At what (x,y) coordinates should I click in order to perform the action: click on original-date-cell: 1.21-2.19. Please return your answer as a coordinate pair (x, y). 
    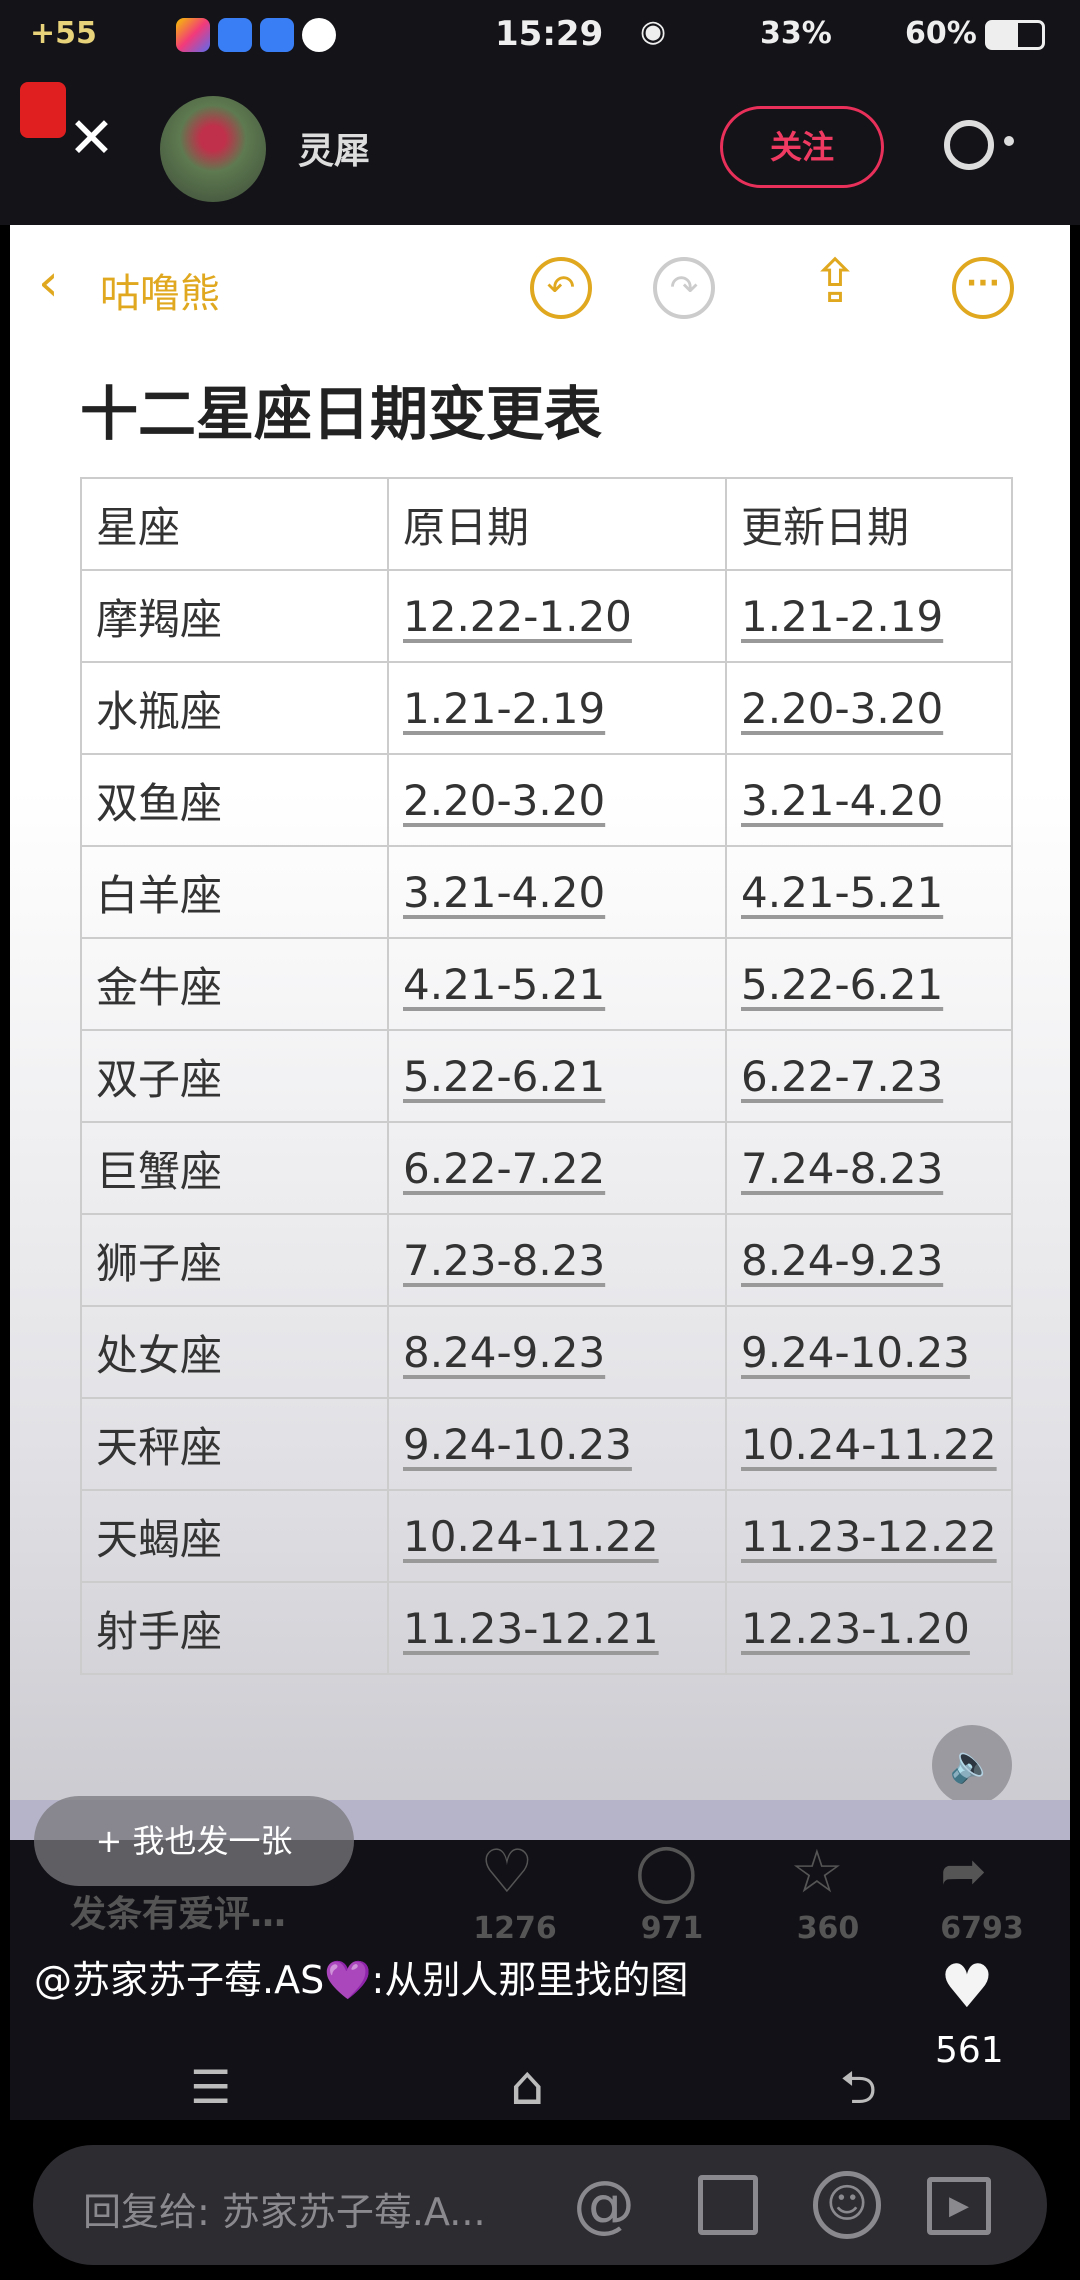
    Looking at the image, I should click on (557, 708).